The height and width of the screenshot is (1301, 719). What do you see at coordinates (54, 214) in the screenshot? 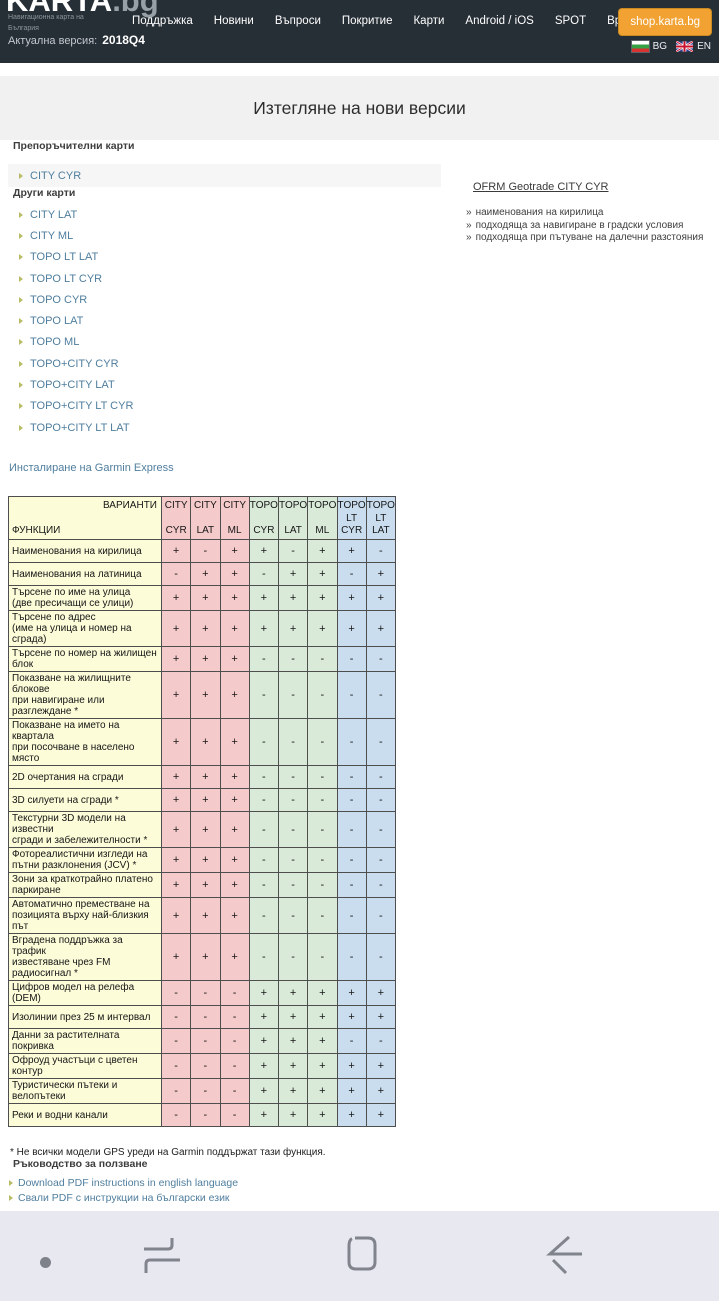
I see `map-link-city-lat: CITY LAT` at bounding box center [54, 214].